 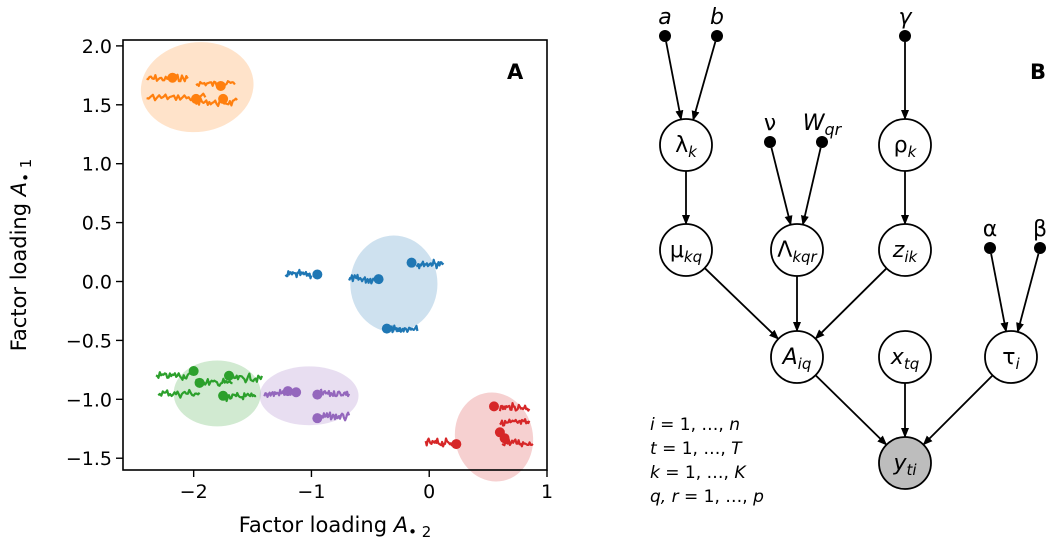 What do you see at coordinates (851, 410) in the screenshot?
I see `edge-A-to-y` at bounding box center [851, 410].